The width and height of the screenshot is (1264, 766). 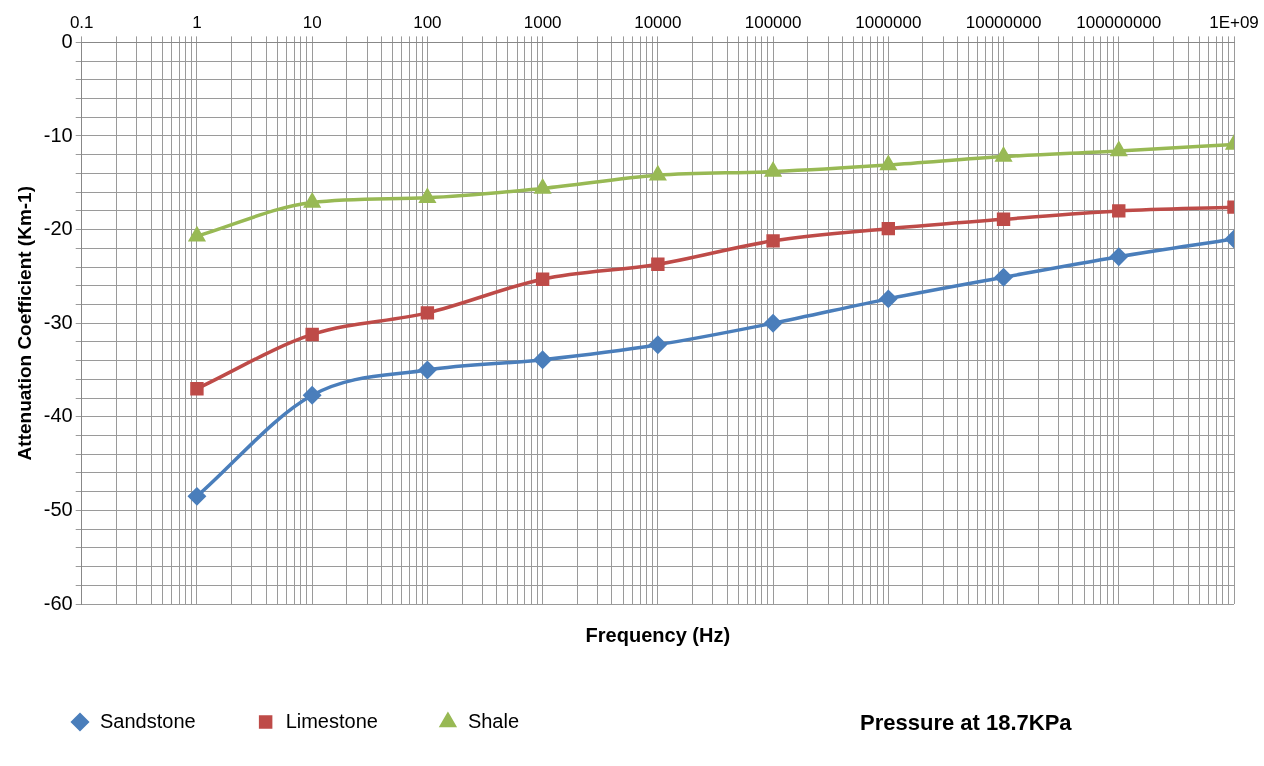 I want to click on y-tick-label: -10, so click(x=58, y=134).